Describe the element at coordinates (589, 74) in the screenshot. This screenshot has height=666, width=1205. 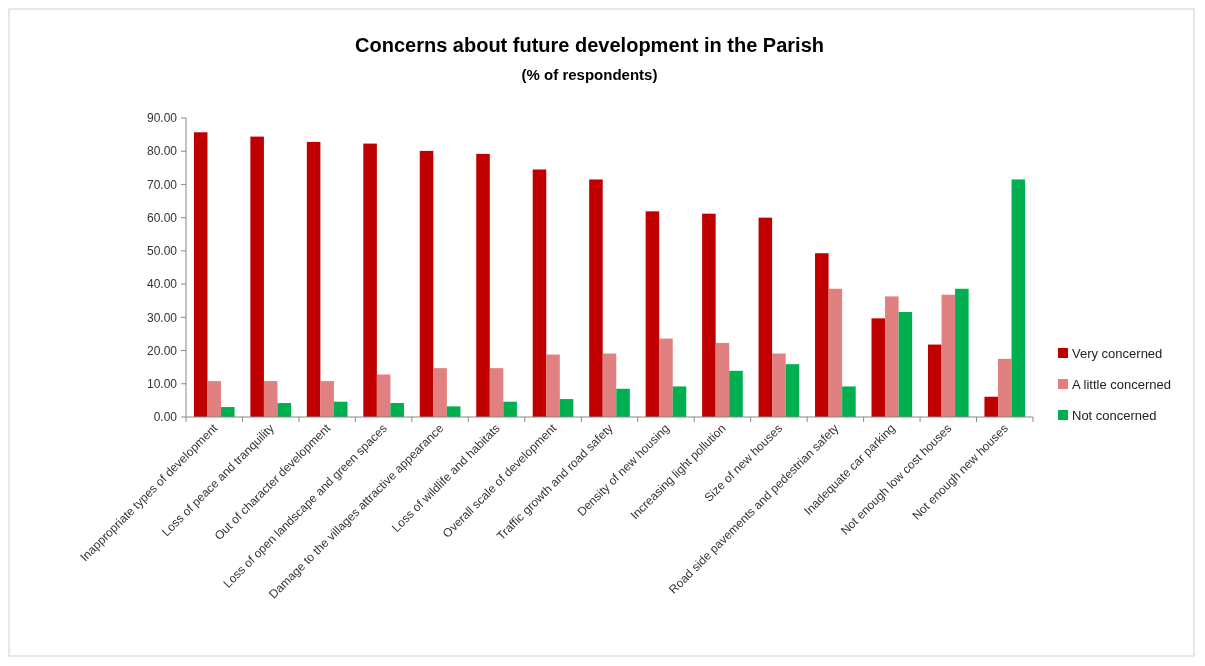
I see `chart-subtitle: (% of respondents)` at that location.